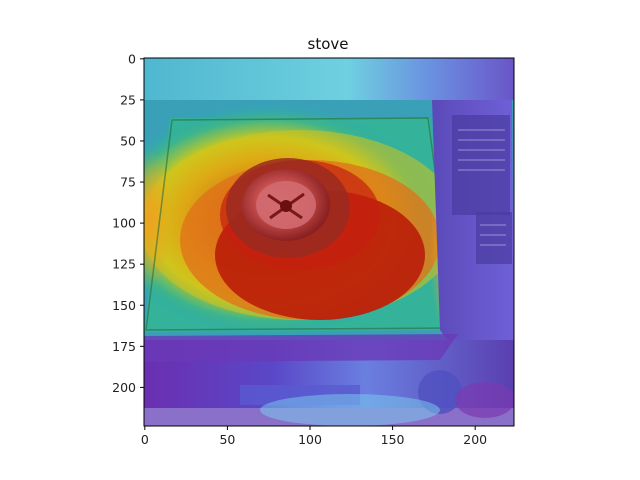  Describe the element at coordinates (128, 140) in the screenshot. I see `y-tick-label: 50` at that location.